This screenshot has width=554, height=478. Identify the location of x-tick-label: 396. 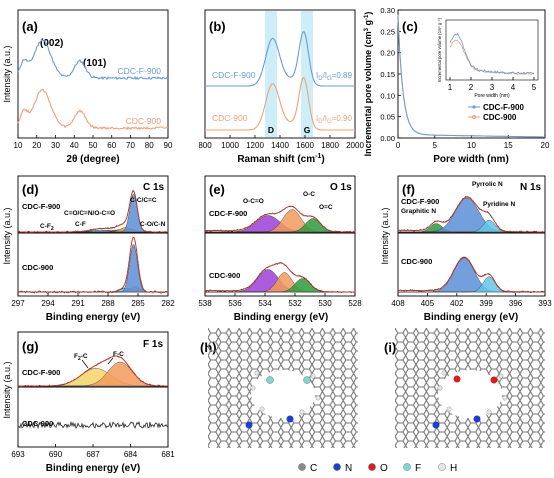
(516, 303).